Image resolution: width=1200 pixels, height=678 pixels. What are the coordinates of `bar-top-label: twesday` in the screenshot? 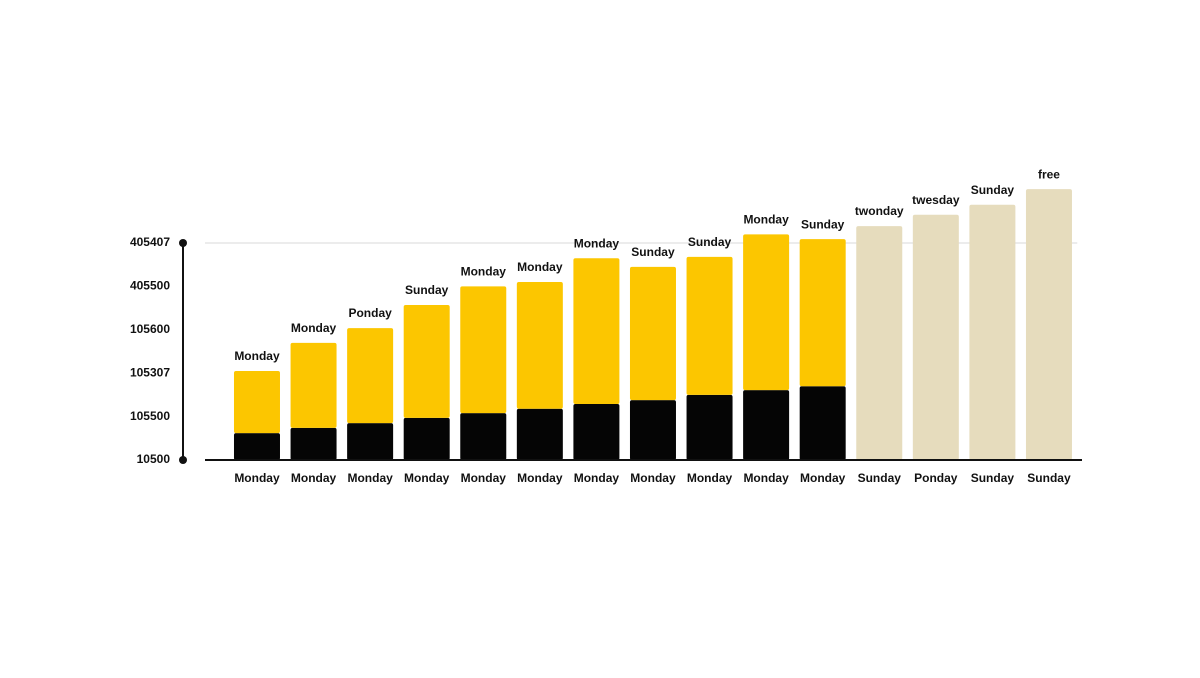 It's located at (936, 200).